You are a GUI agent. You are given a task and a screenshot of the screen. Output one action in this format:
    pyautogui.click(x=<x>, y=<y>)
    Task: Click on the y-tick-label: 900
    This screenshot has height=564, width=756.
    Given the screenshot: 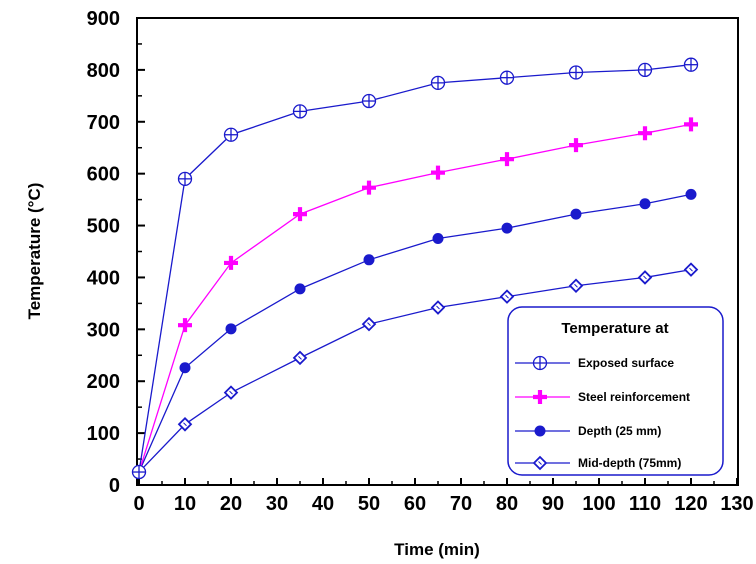 What is the action you would take?
    pyautogui.click(x=103, y=19)
    